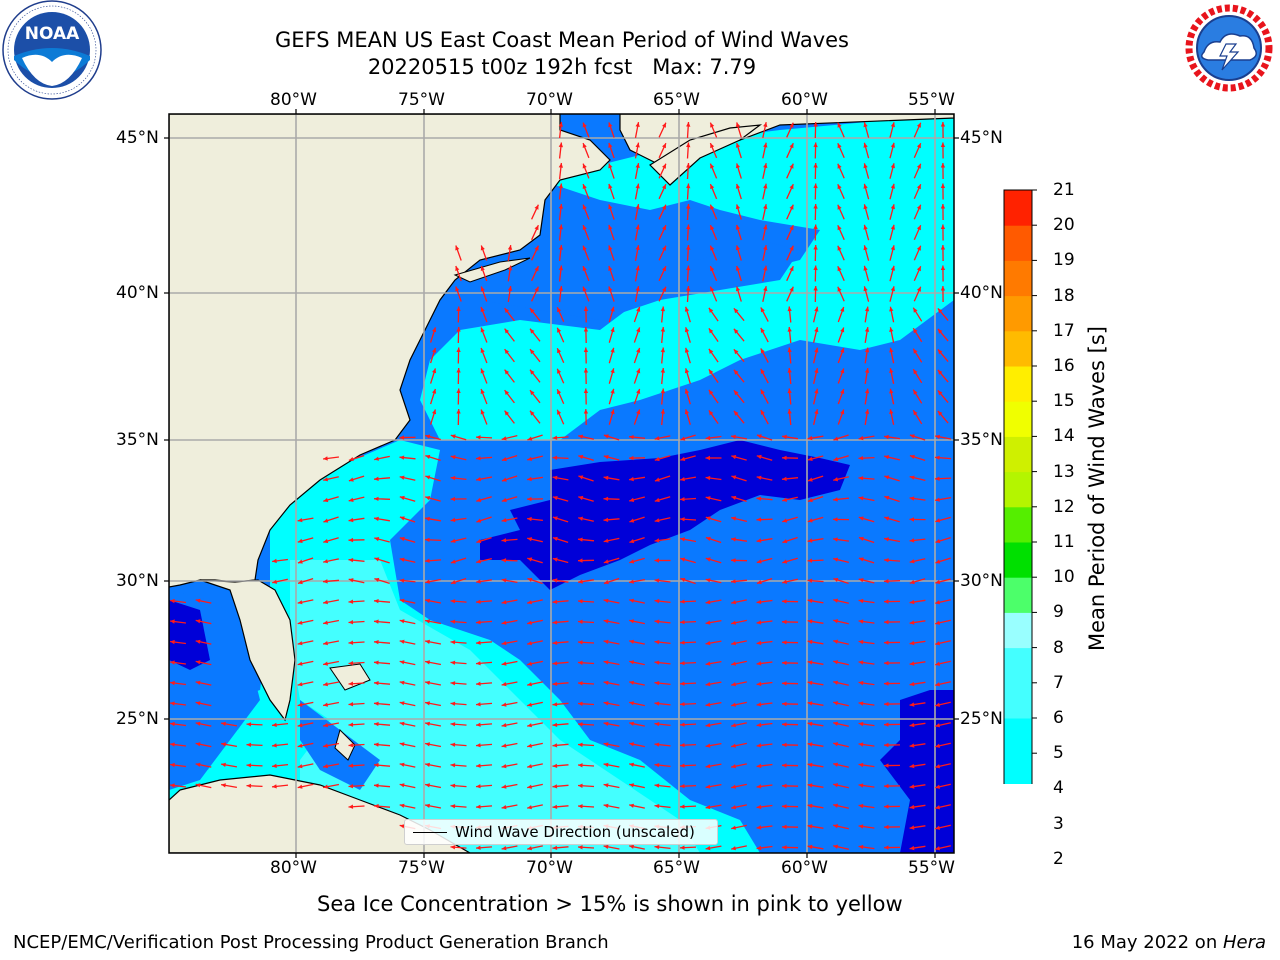  What do you see at coordinates (1058, 823) in the screenshot?
I see `colorbar-tick-label: 3` at bounding box center [1058, 823].